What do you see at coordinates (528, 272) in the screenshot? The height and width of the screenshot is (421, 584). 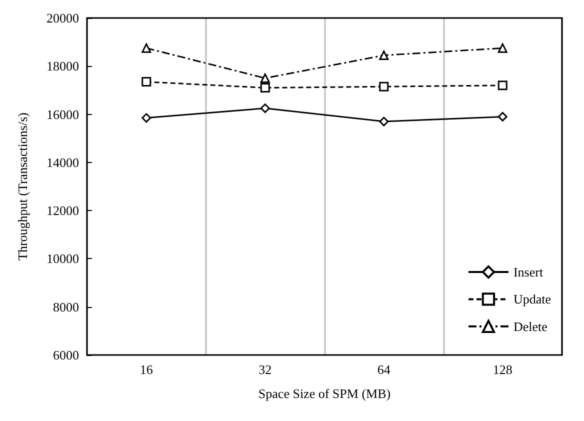 I see `legend-label: Insert` at bounding box center [528, 272].